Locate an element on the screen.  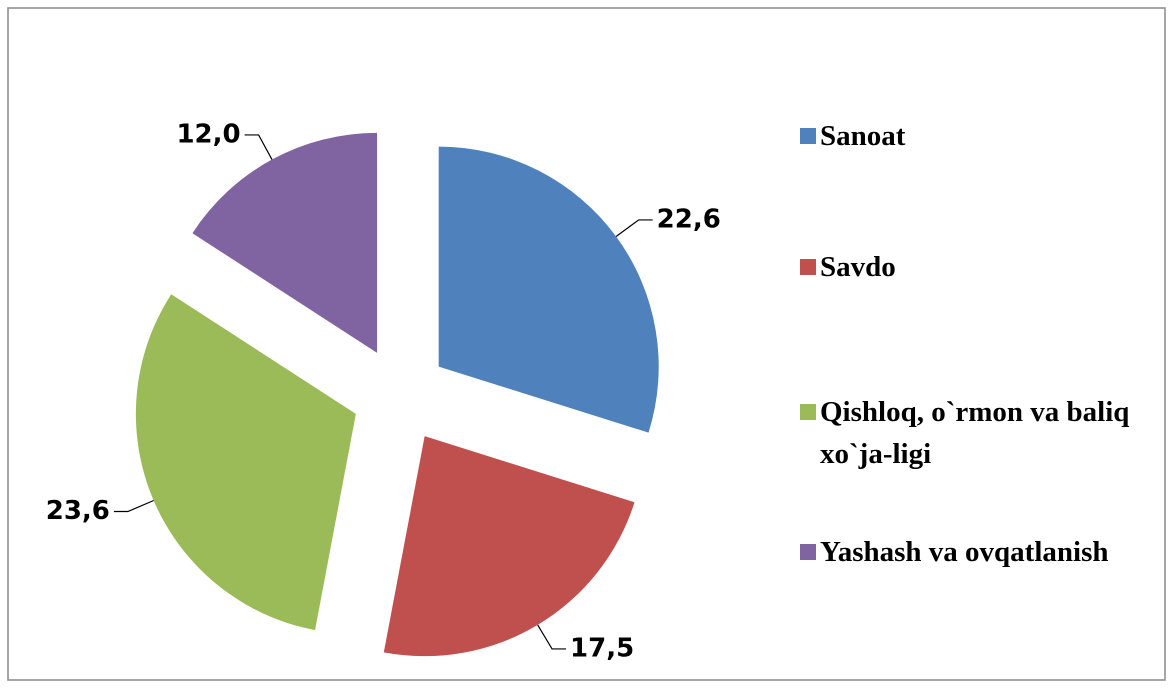
legend-label: Sanoat is located at coordinates (863, 136).